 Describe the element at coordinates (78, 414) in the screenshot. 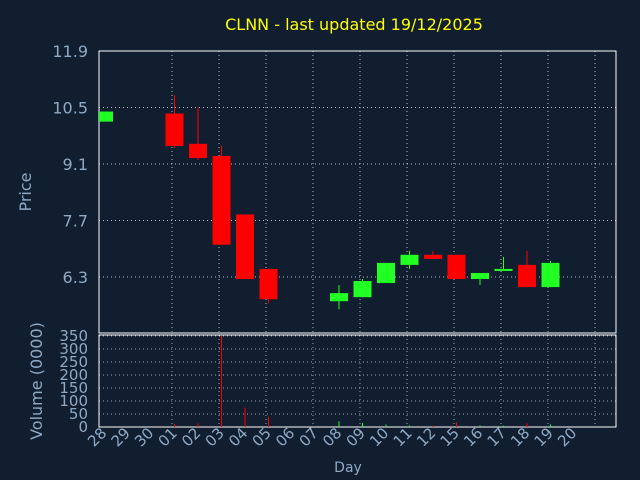

I see `volume-y-tick-label: 50` at that location.